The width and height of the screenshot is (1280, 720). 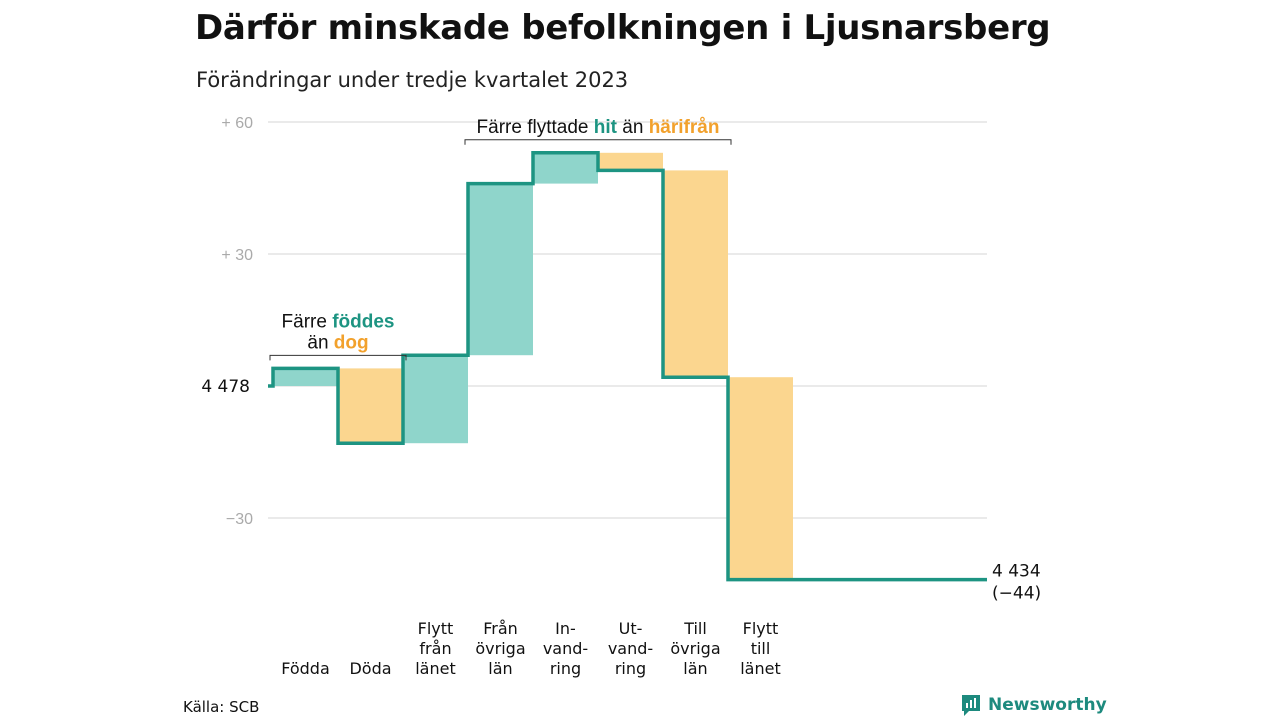 I want to click on annotation-span: hit, so click(x=606, y=127).